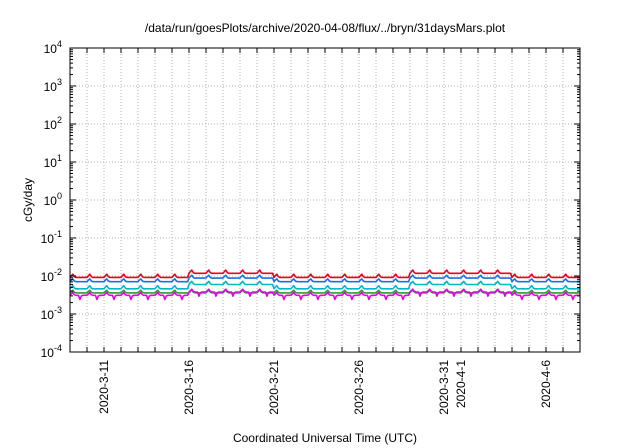 This screenshot has height=448, width=640. What do you see at coordinates (359, 387) in the screenshot?
I see `x-tick-label: 2020-3-26` at bounding box center [359, 387].